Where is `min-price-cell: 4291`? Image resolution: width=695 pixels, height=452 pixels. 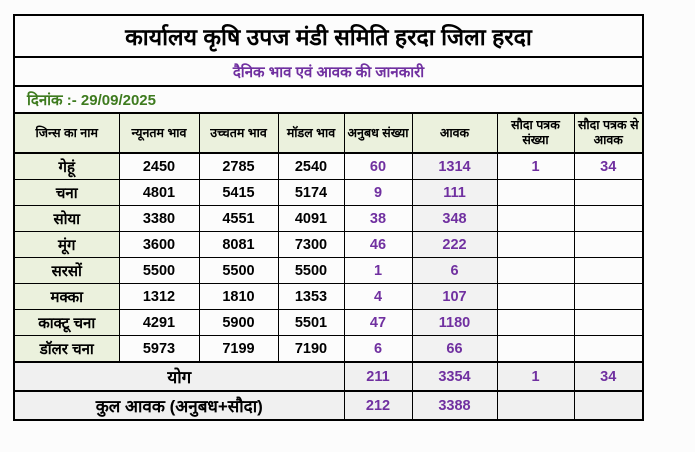
min-price-cell: 4291 is located at coordinates (159, 322).